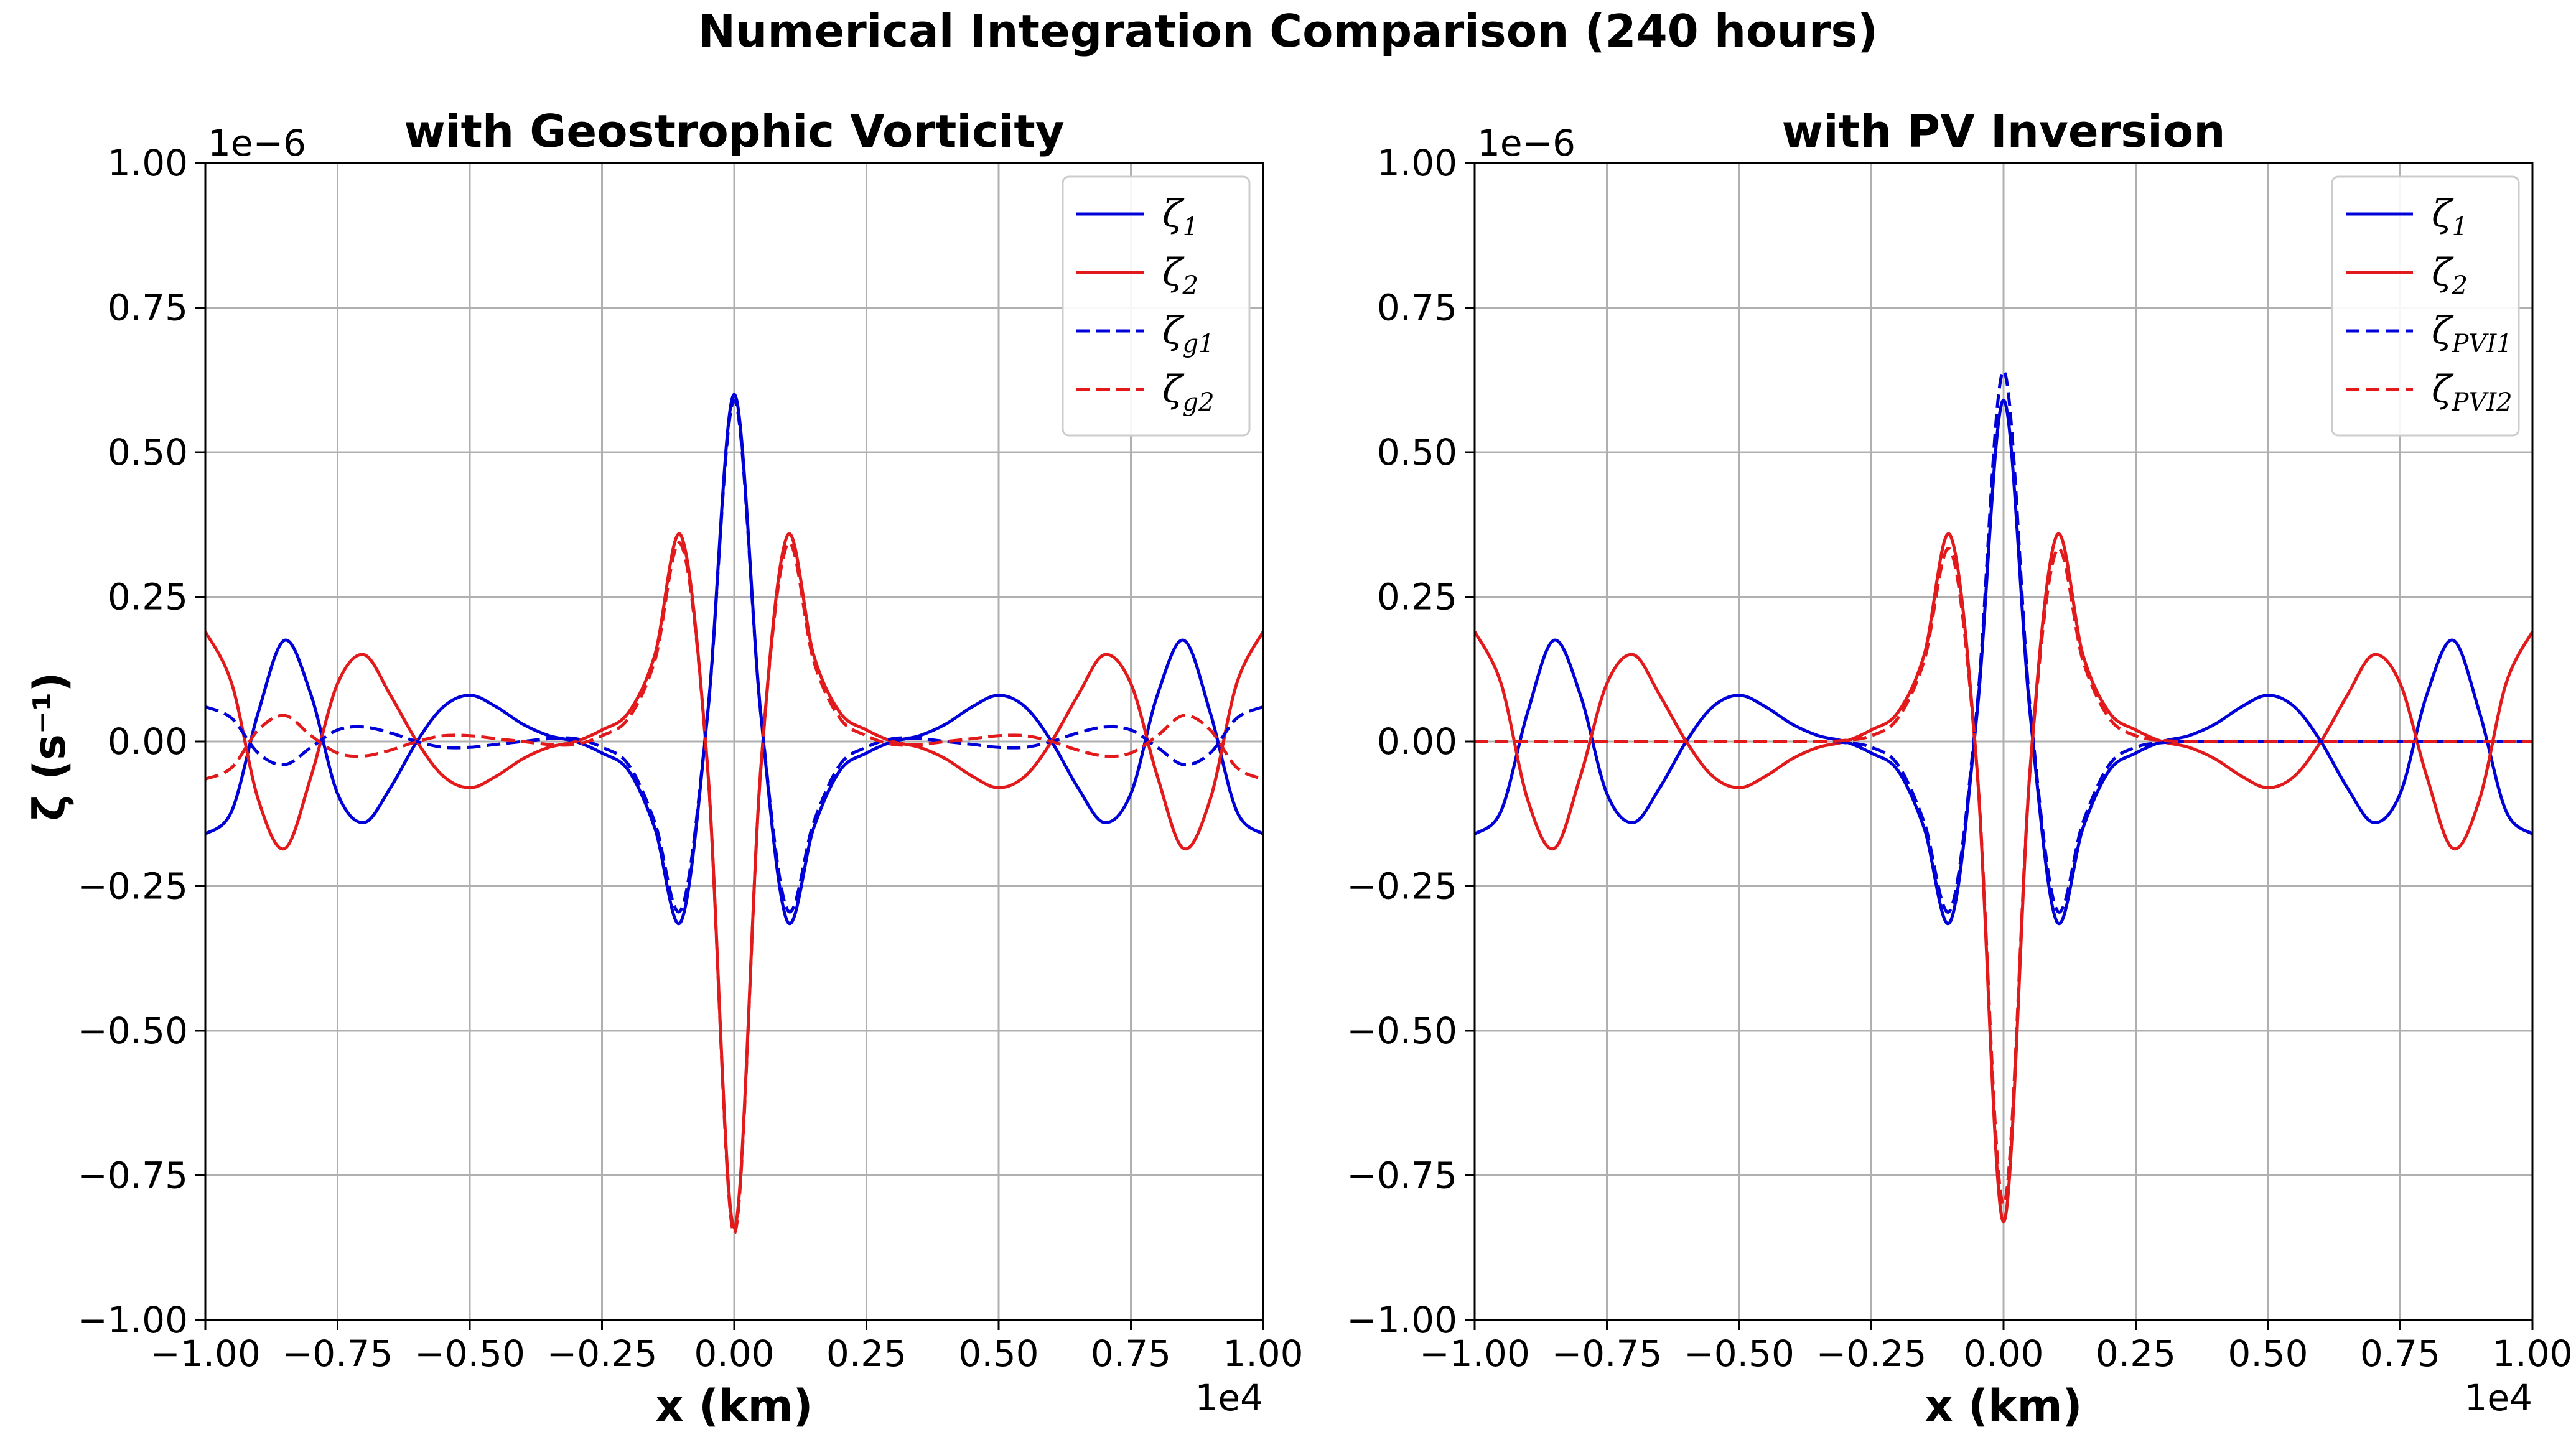 The image size is (2576, 1432). I want to click on legend-label: ζPVI2, so click(2472, 392).